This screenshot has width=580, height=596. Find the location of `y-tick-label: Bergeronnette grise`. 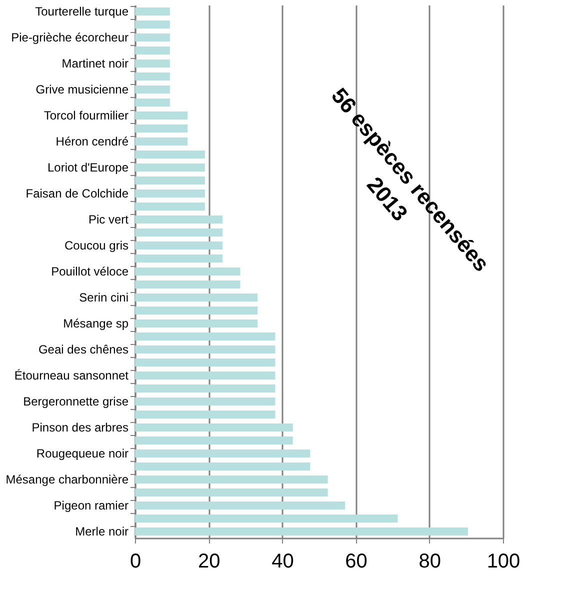

y-tick-label: Bergeronnette grise is located at coordinates (76, 401).